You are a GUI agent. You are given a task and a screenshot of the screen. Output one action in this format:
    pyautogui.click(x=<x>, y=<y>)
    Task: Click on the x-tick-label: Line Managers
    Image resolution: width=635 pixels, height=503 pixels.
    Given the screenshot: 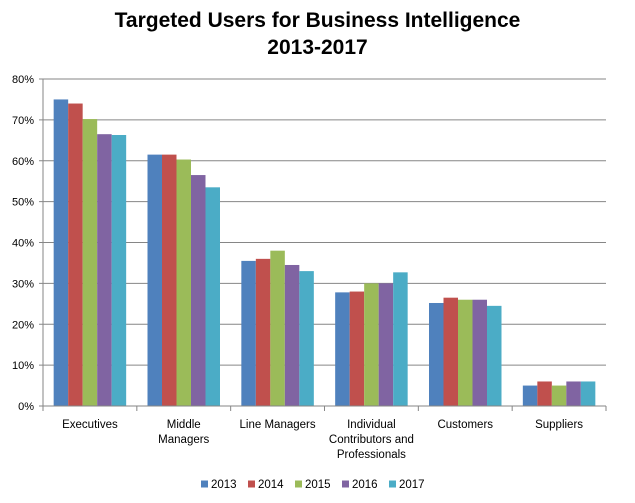 What is the action you would take?
    pyautogui.click(x=278, y=425)
    